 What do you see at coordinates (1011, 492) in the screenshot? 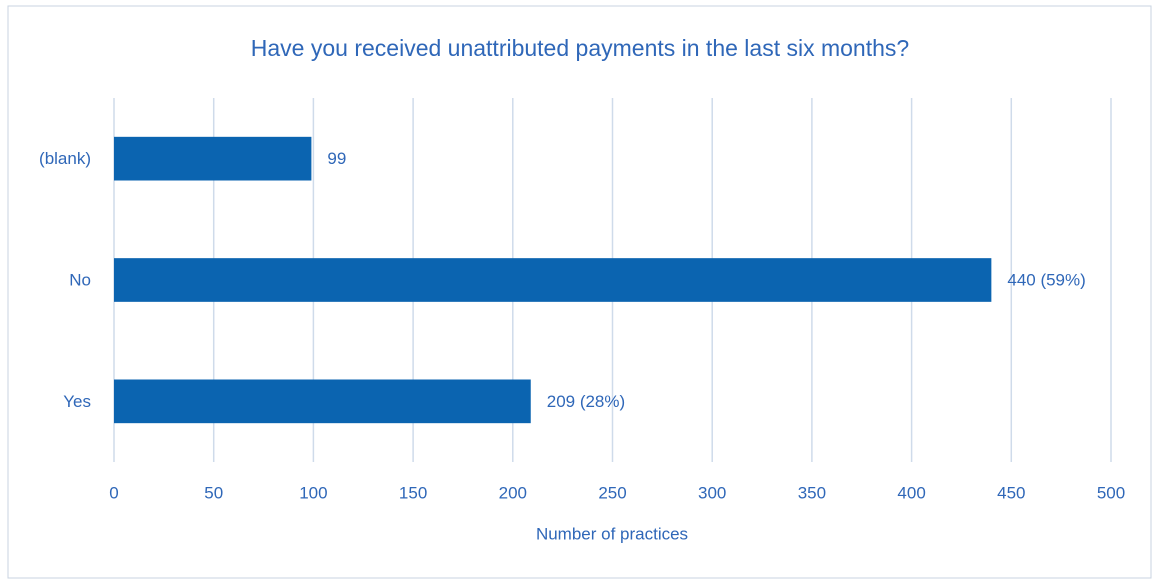
I see `x-tick-label: 450` at bounding box center [1011, 492].